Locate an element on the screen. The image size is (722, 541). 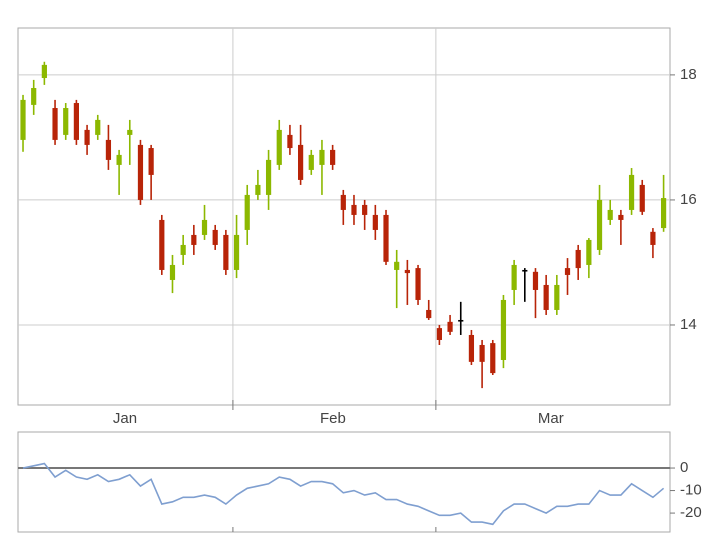
y-tick-label: 16 is located at coordinates (688, 199).